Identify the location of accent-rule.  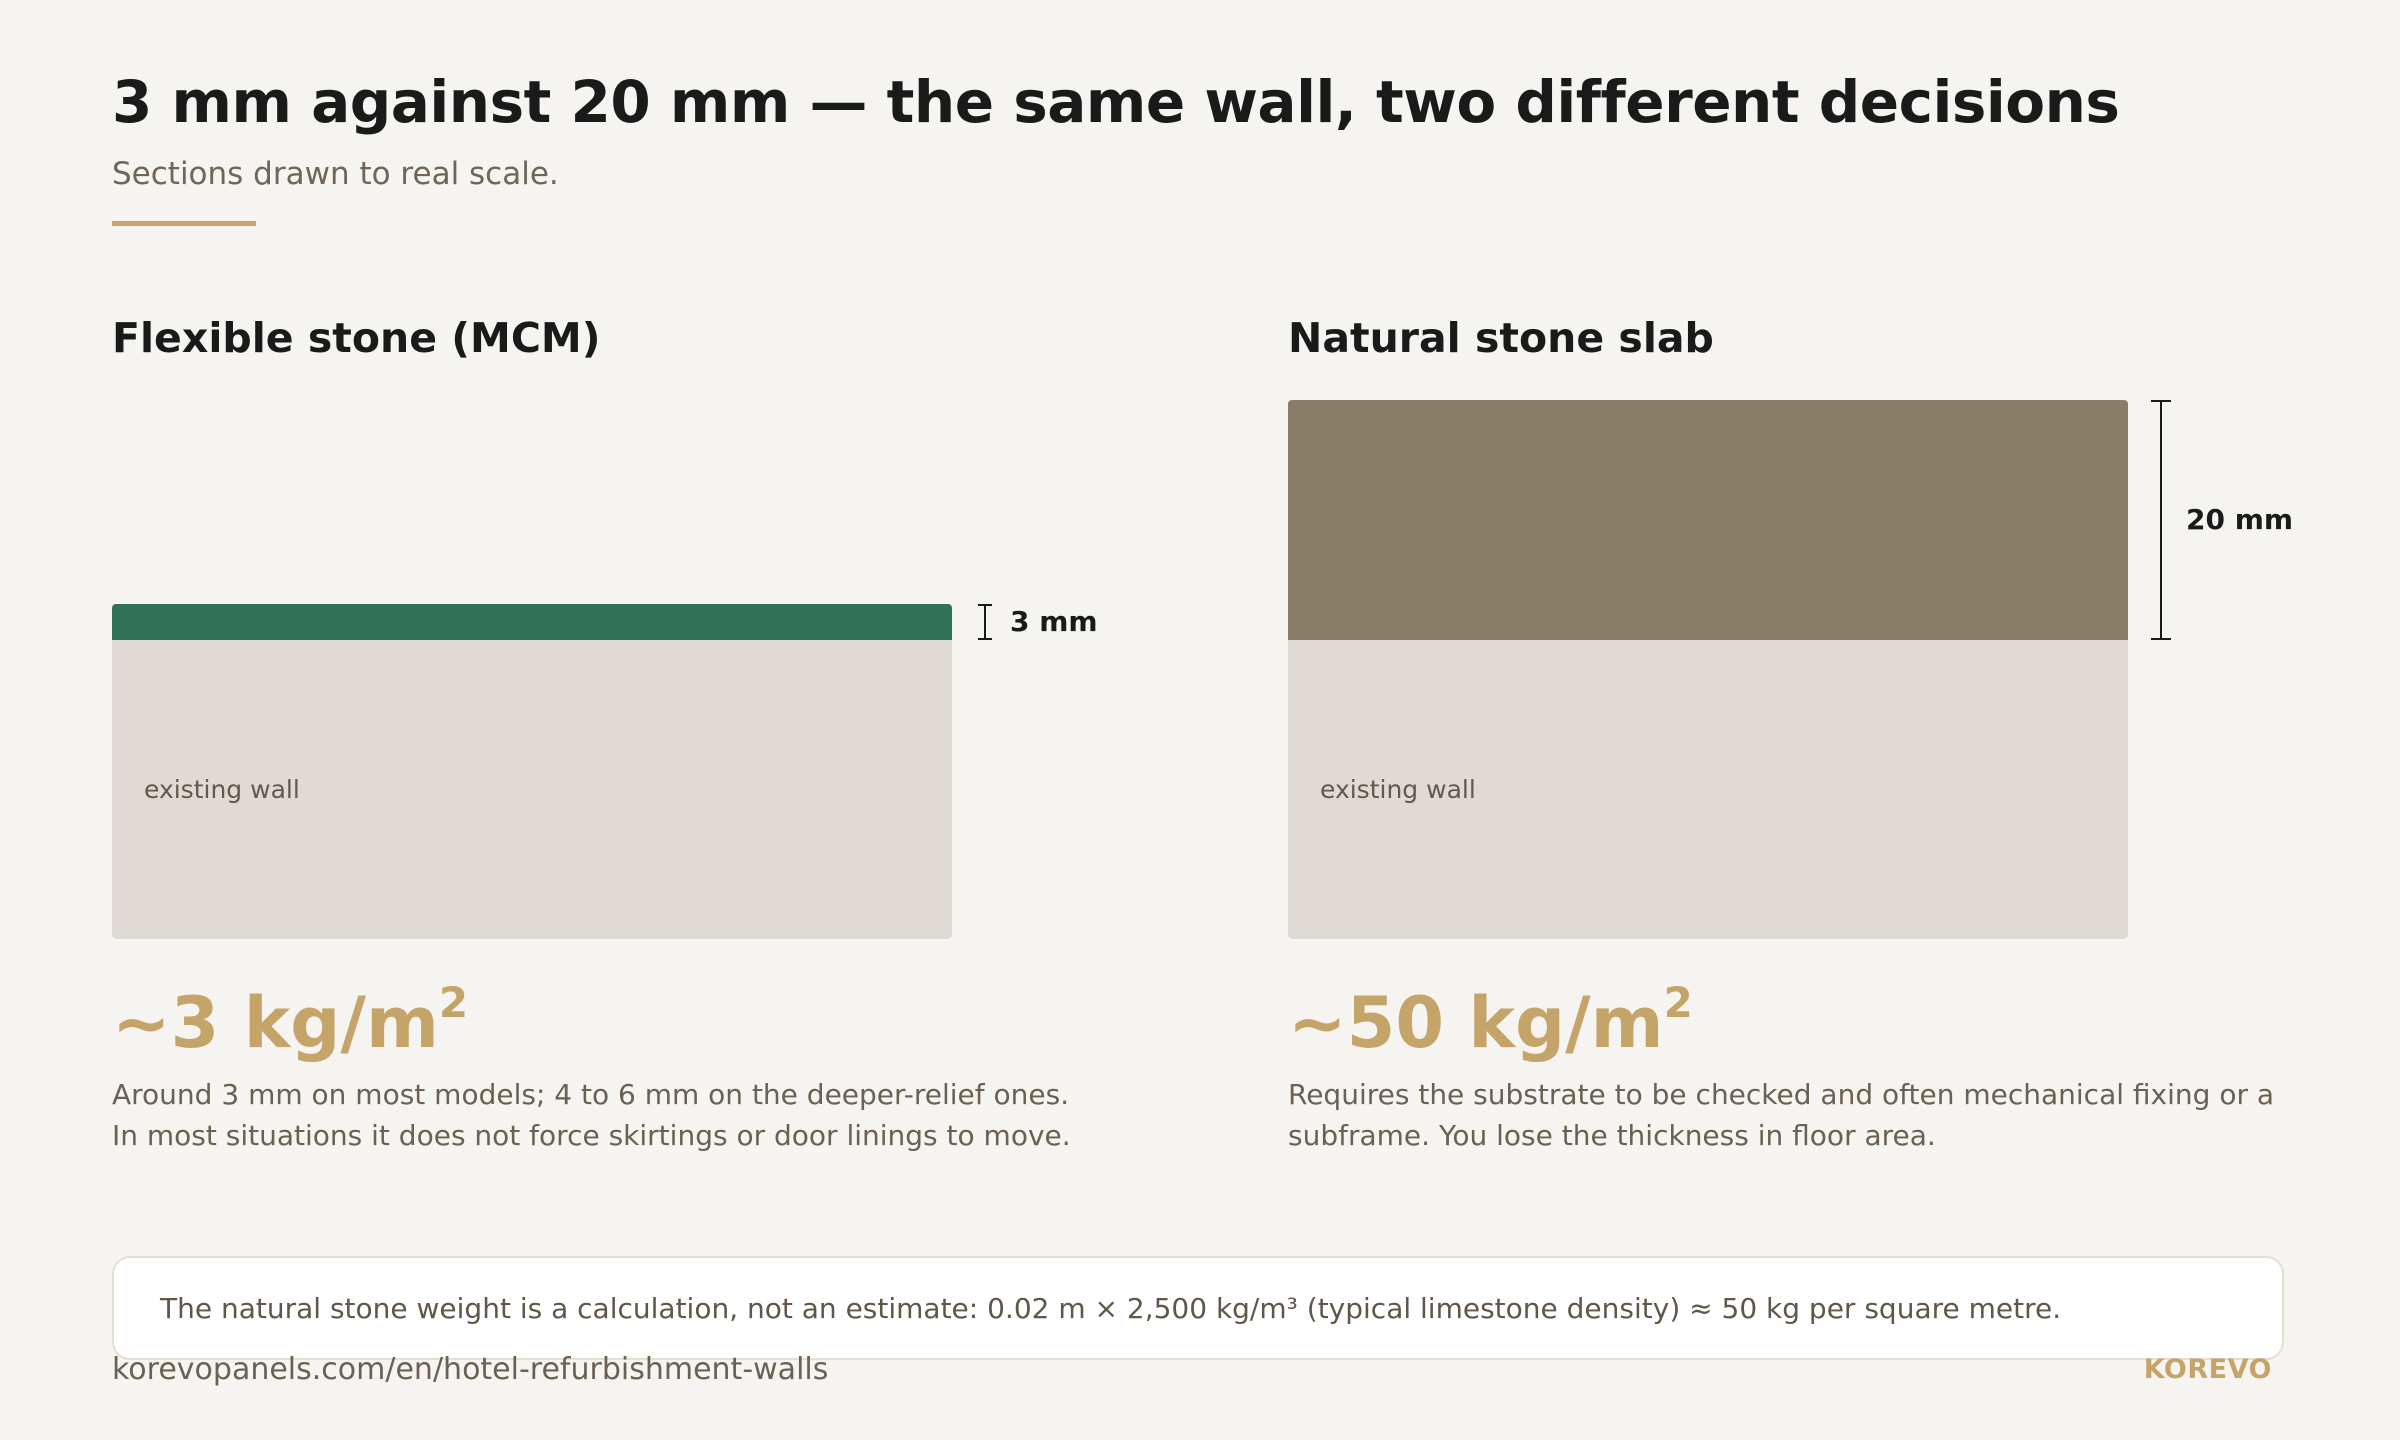
(184, 223).